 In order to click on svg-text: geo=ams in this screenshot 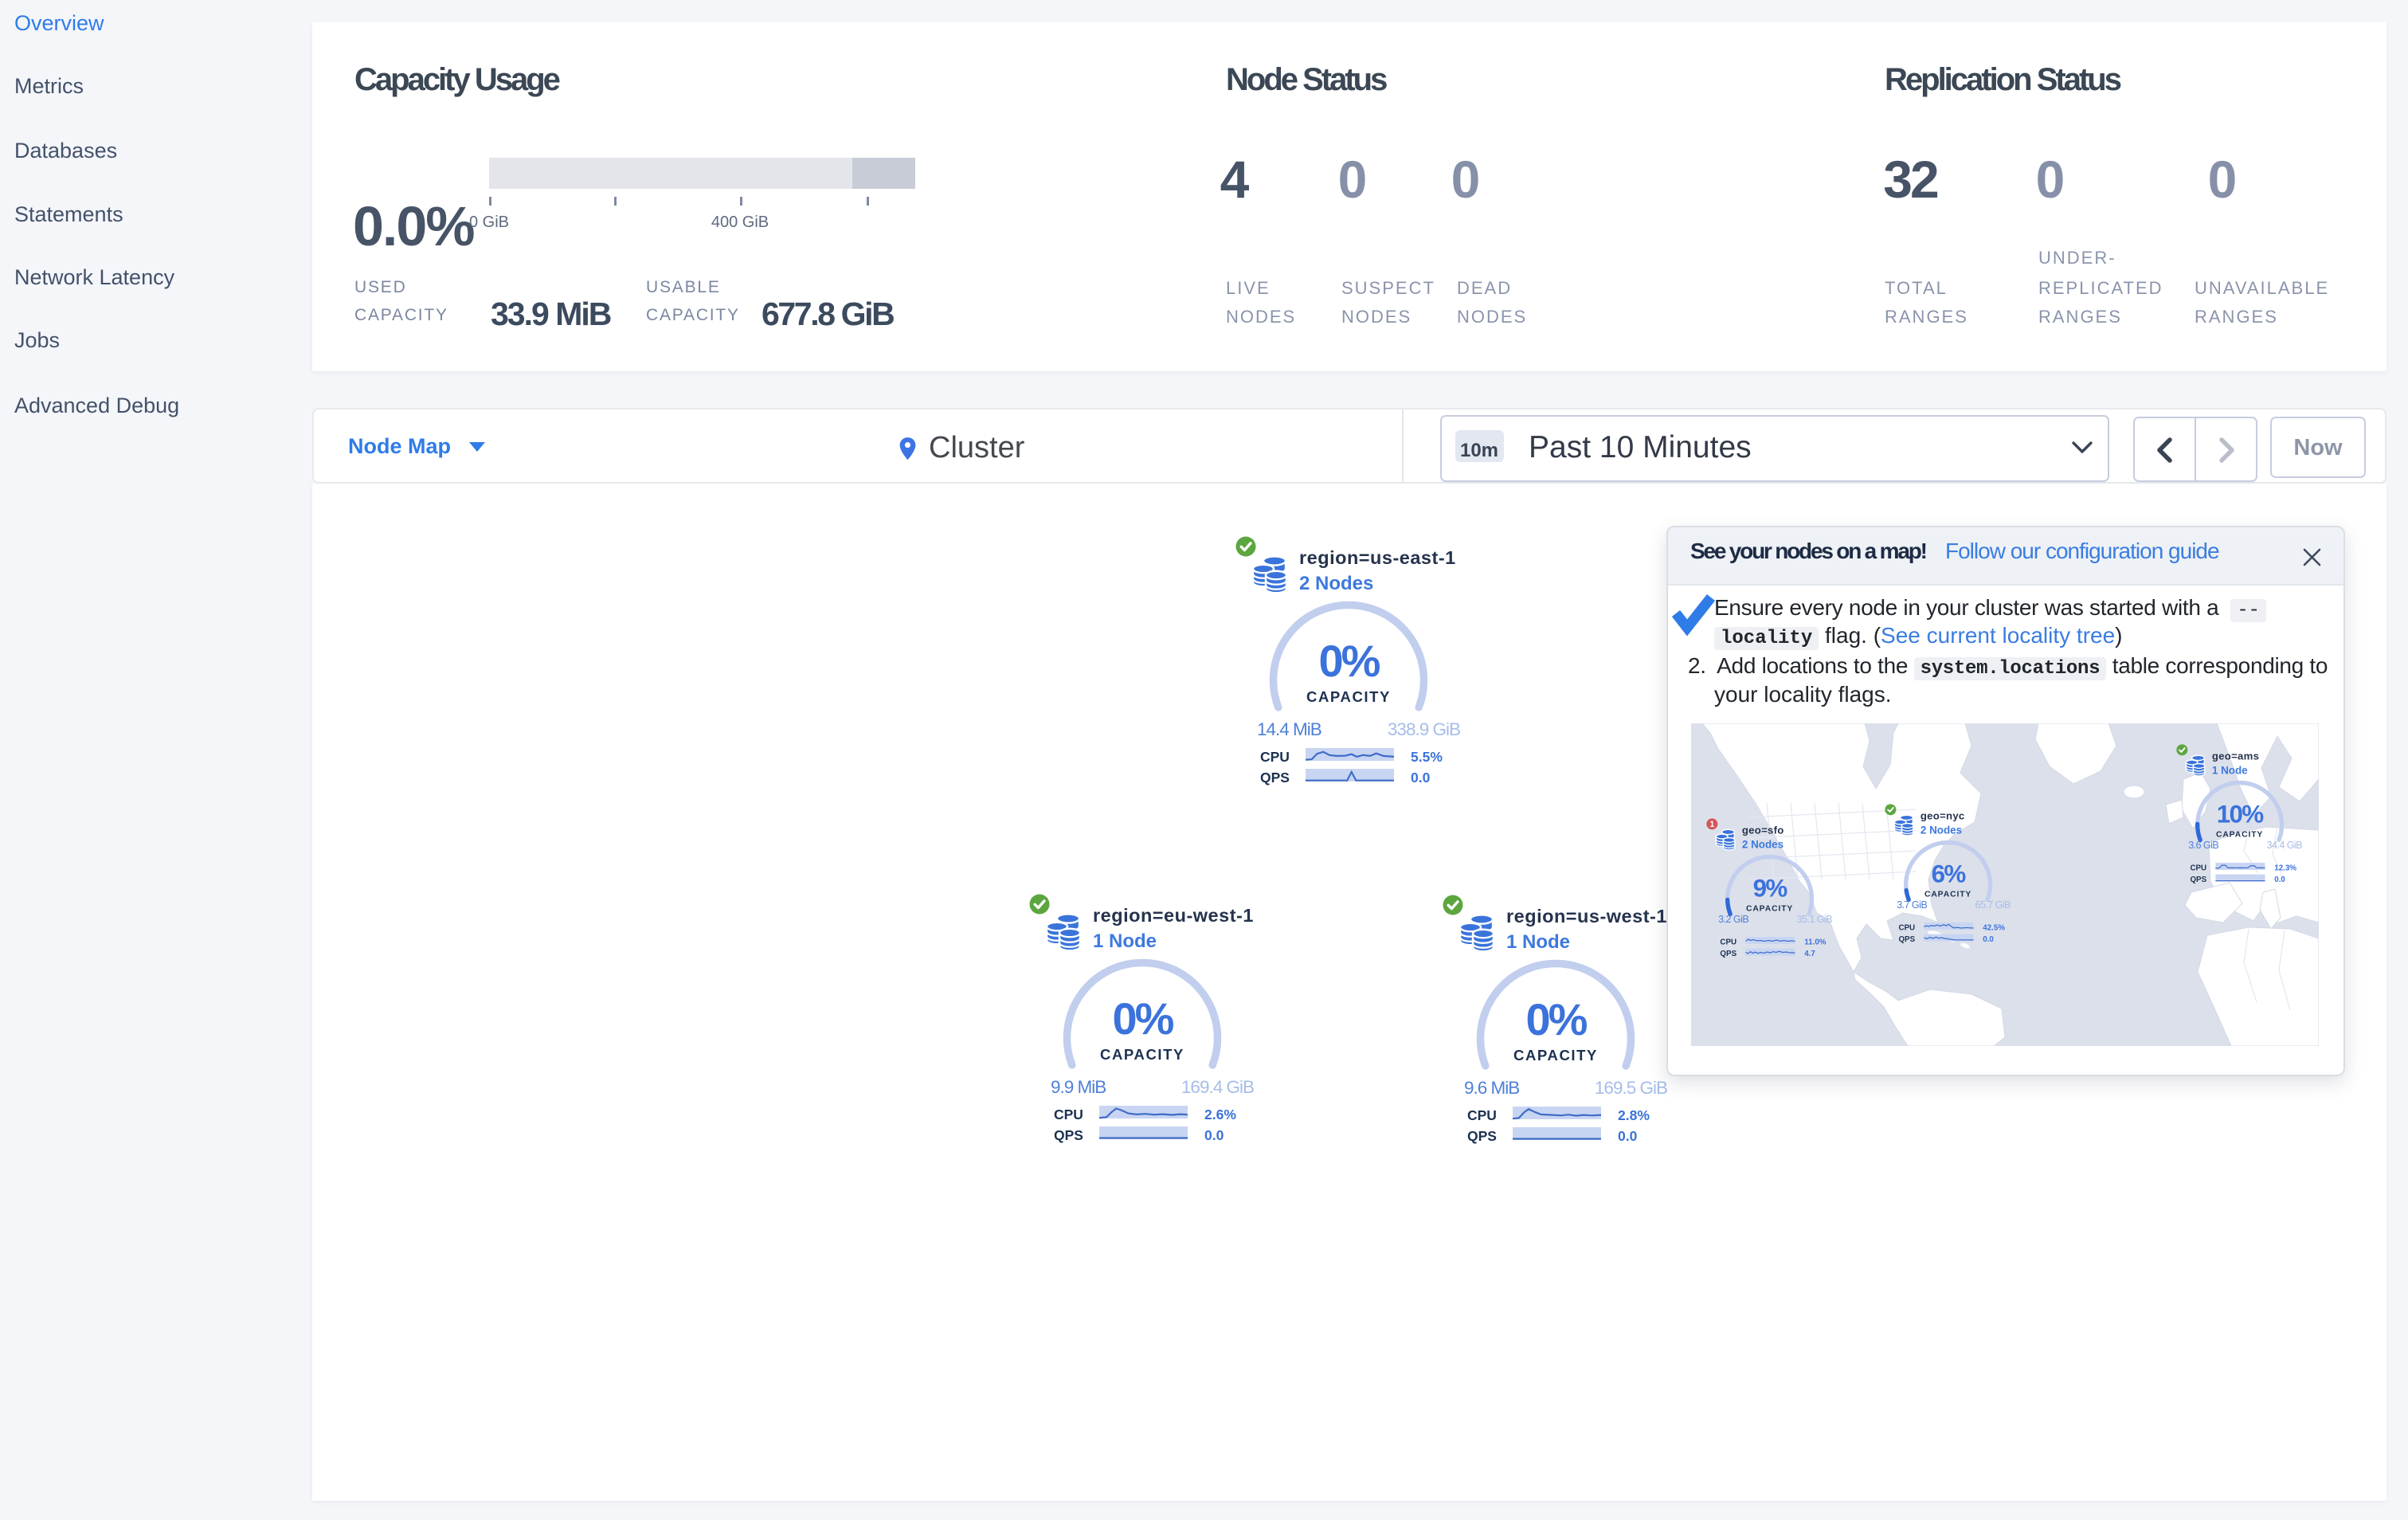, I will do `click(2236, 756)`.